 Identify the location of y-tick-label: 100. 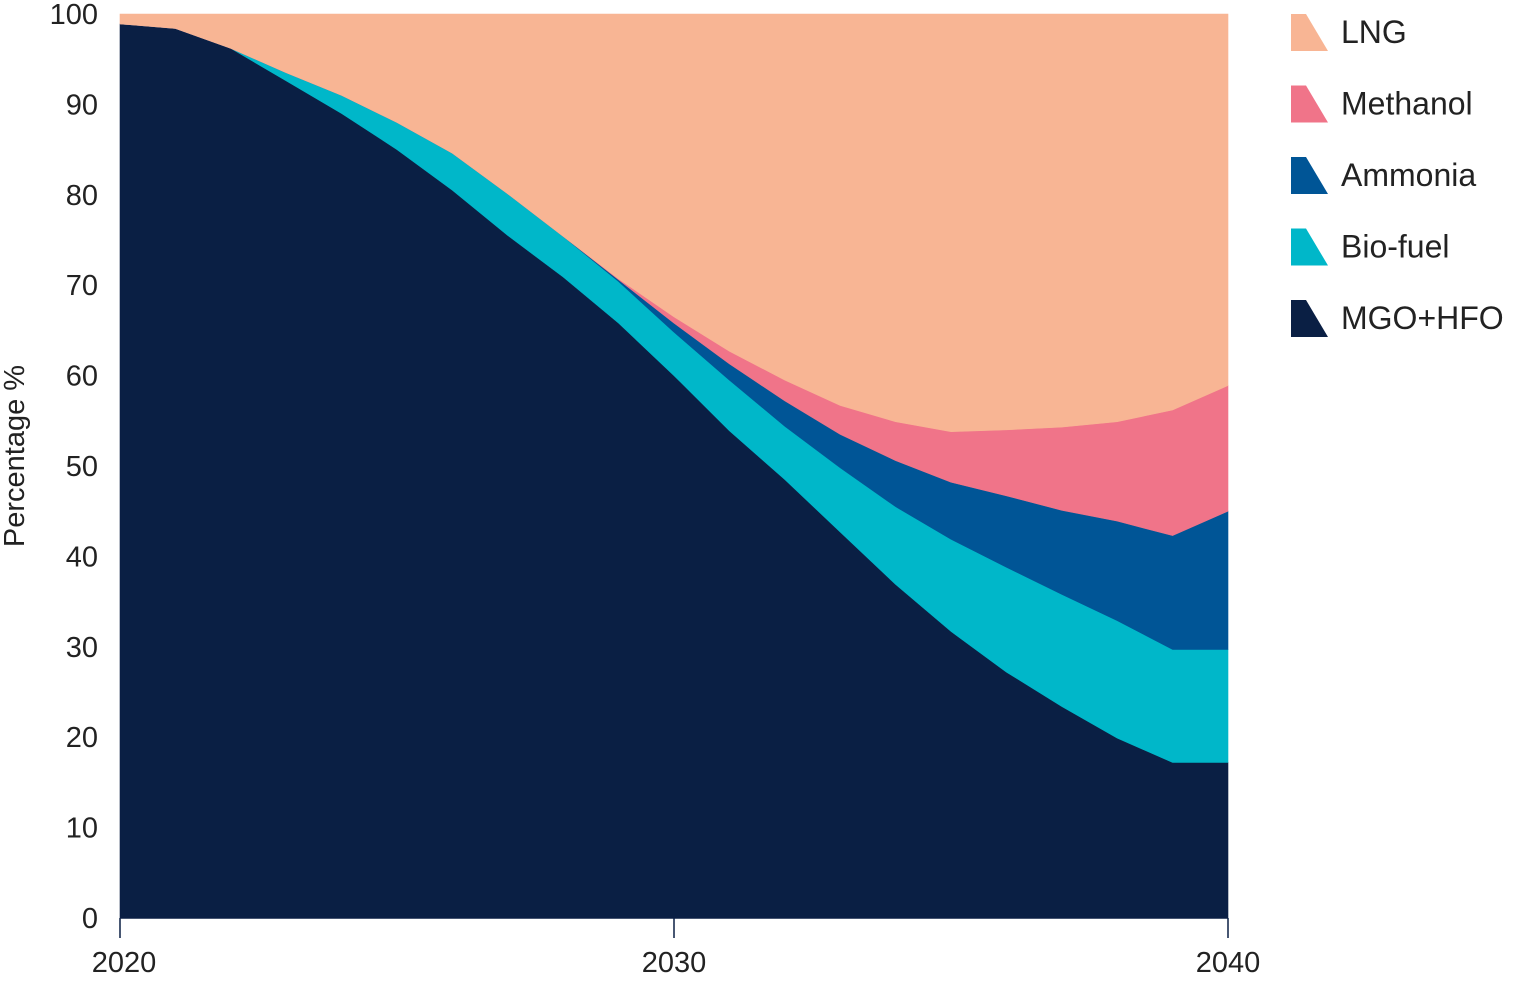
(74, 15).